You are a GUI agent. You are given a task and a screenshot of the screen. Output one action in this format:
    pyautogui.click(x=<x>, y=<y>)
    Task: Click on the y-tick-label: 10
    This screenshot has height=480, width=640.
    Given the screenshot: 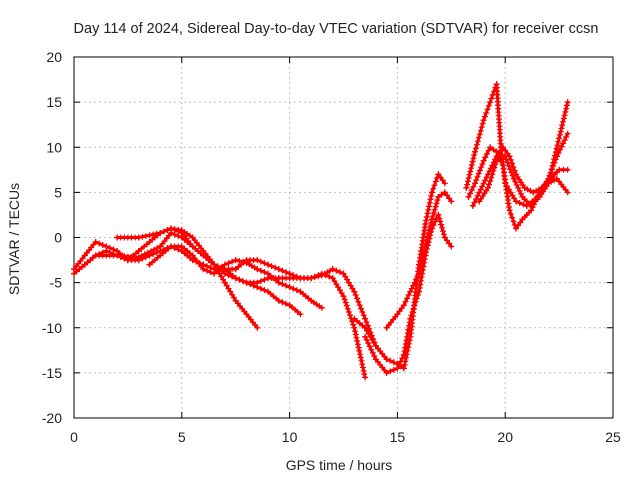 What is the action you would take?
    pyautogui.click(x=54, y=147)
    